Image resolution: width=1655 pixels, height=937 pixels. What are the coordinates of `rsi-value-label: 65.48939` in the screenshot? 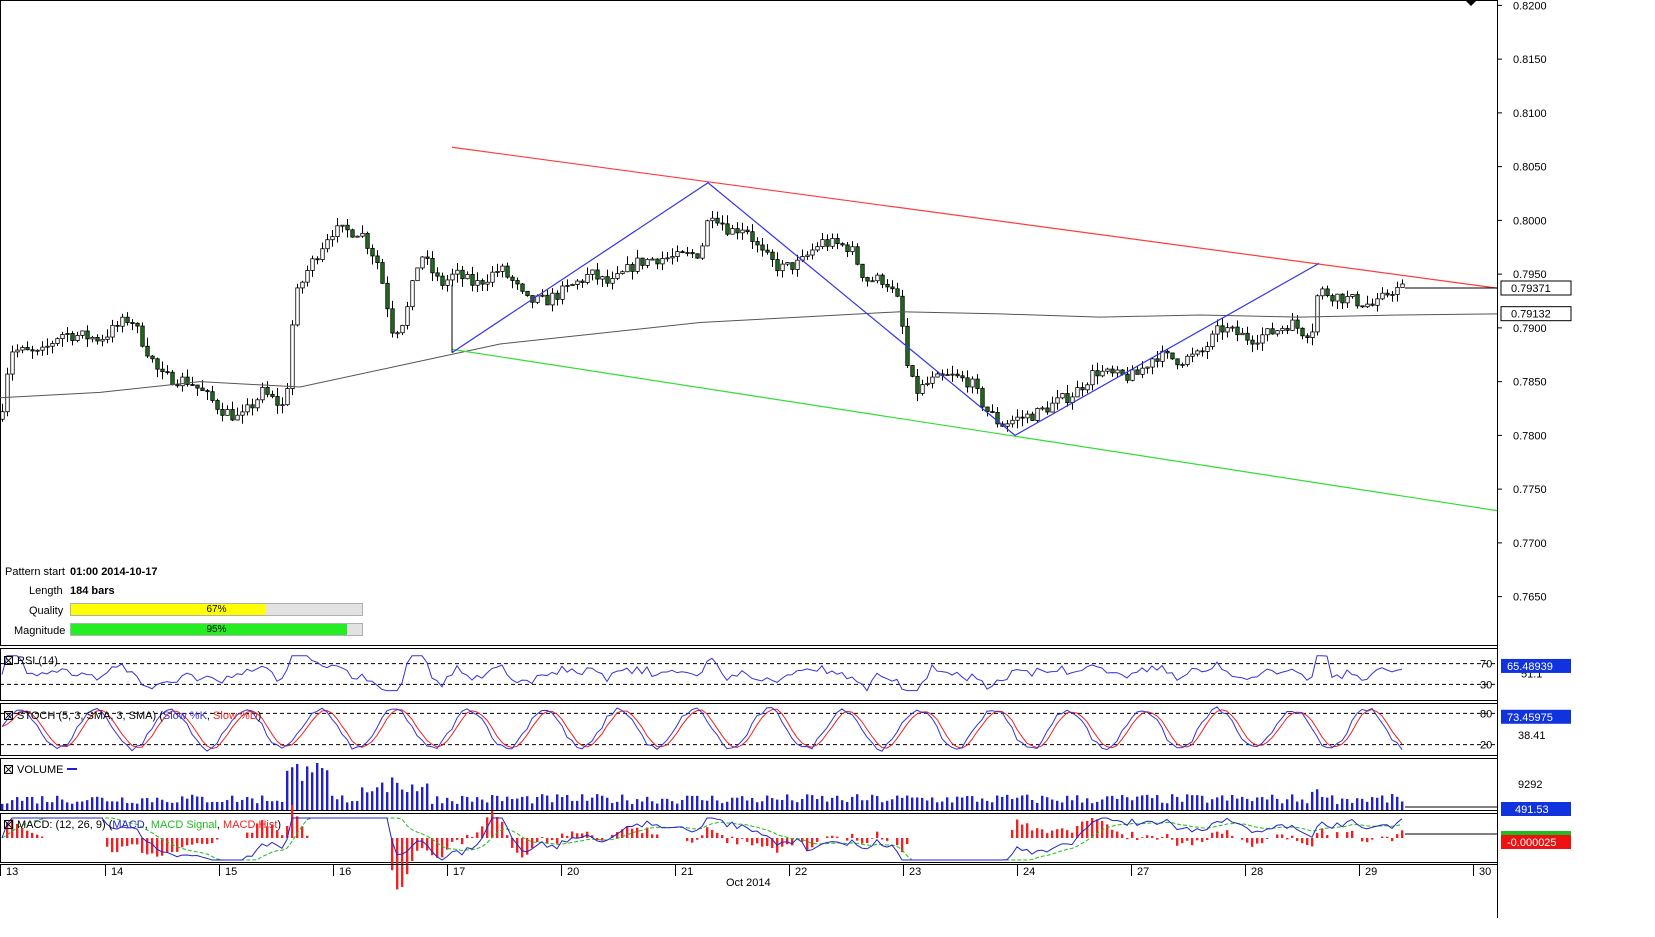 It's located at (1530, 667).